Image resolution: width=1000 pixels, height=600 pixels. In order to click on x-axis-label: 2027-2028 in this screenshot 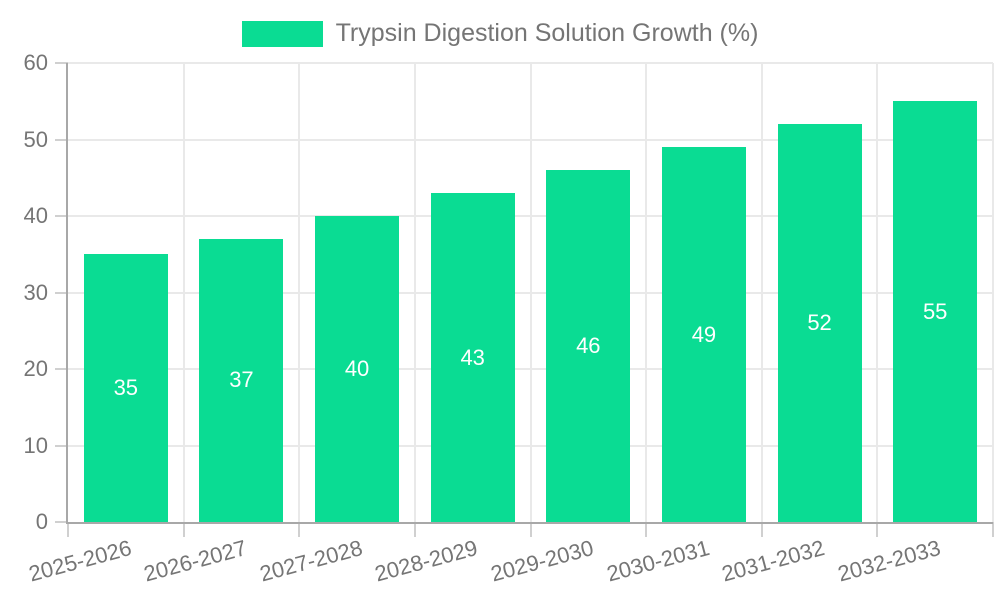, I will do `click(311, 561)`.